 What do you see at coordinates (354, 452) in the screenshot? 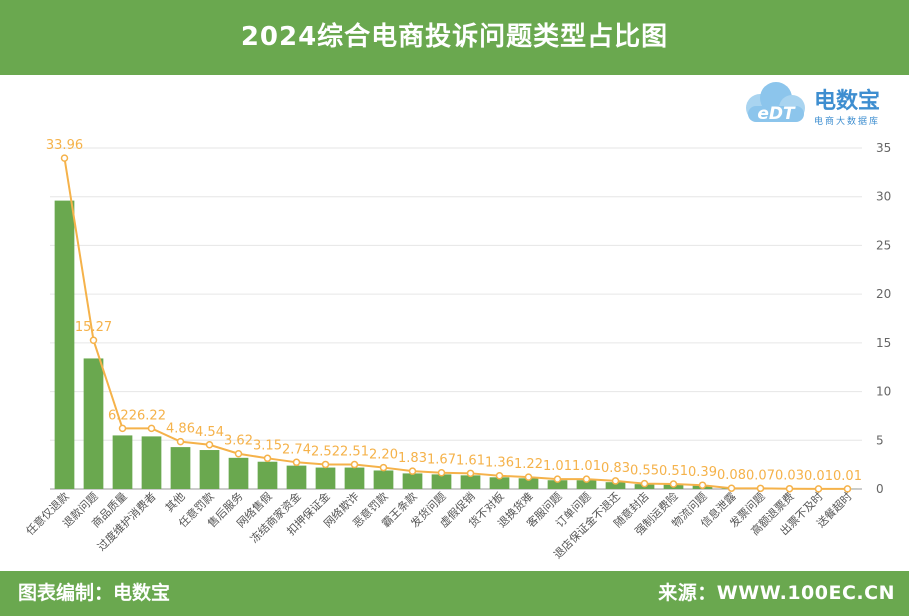
I see `data-label: 2.51` at bounding box center [354, 452].